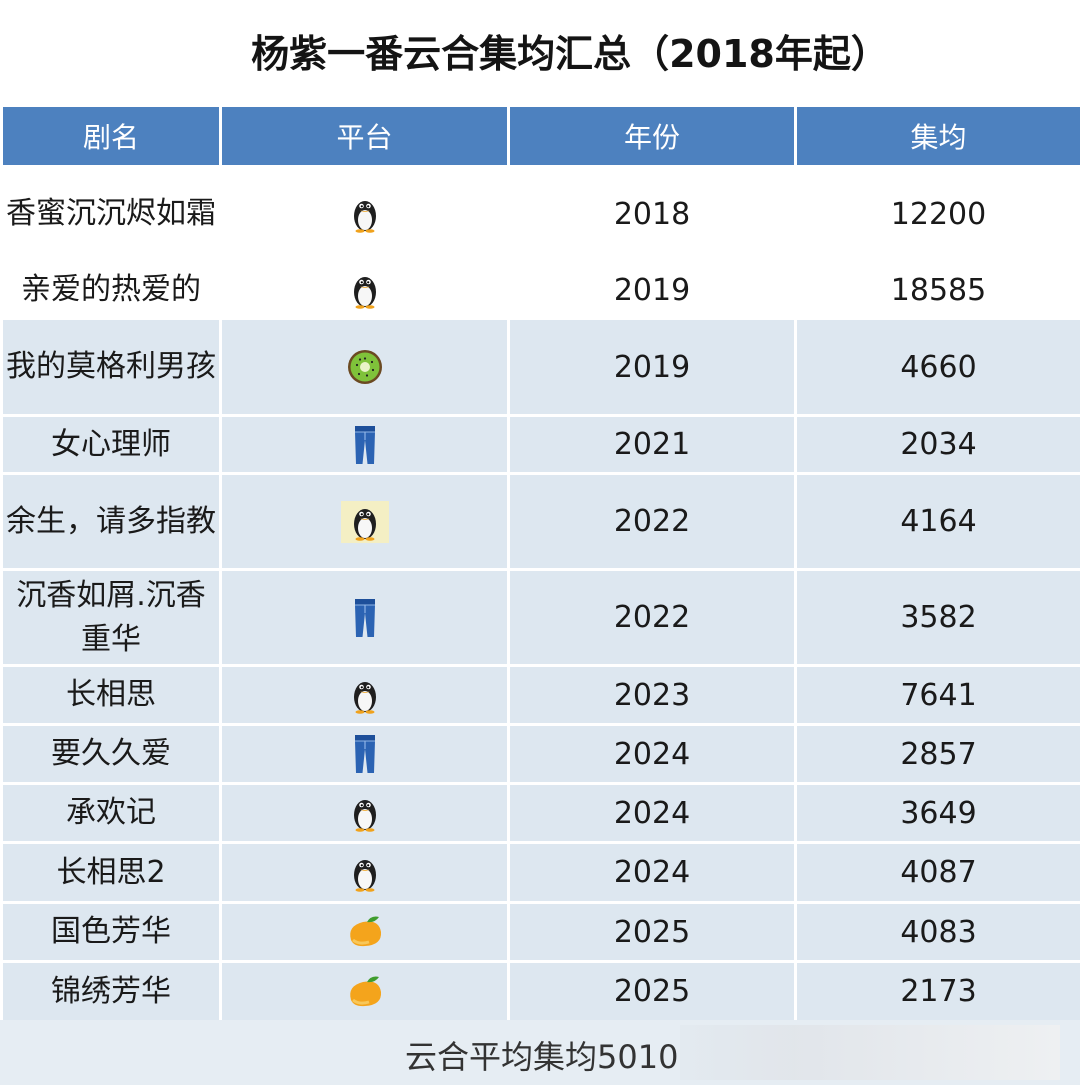 This screenshot has height=1085, width=1080. Describe the element at coordinates (111, 872) in the screenshot. I see `drama-name: 长相思2` at that location.